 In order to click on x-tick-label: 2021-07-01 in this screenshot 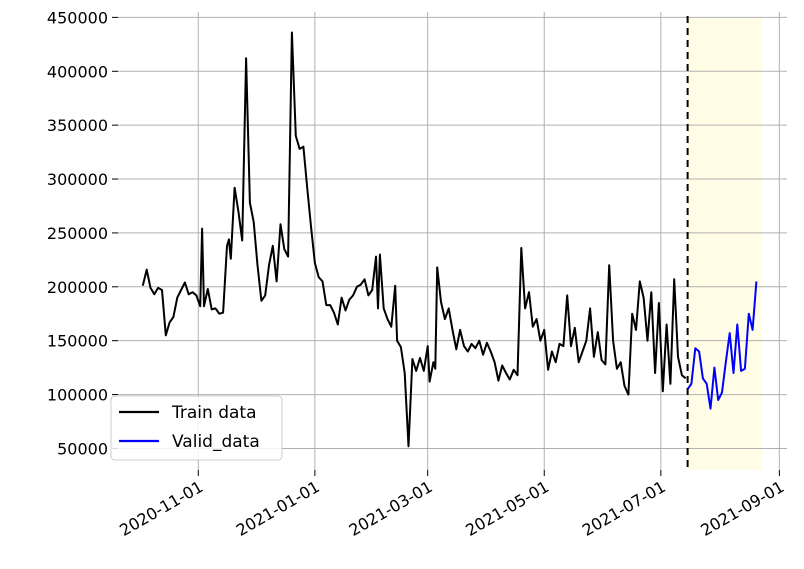, I will do `click(624, 508)`.